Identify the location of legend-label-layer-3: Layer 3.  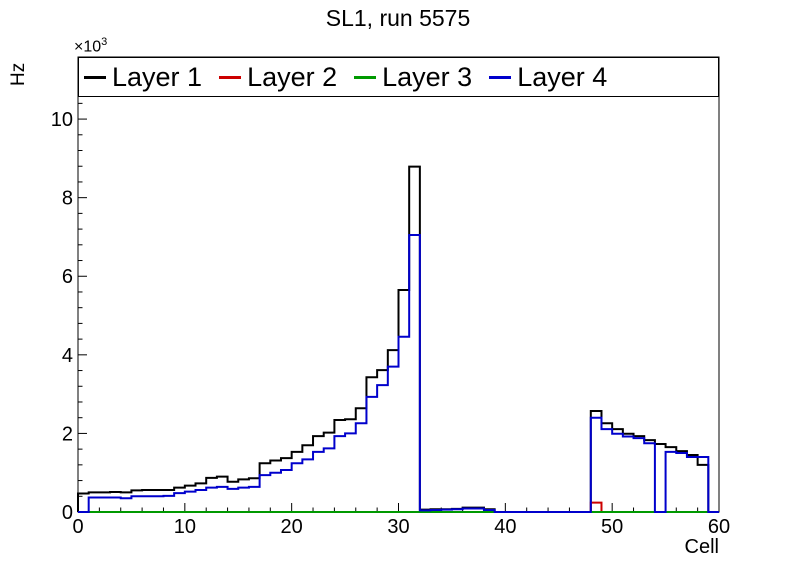
(427, 76).